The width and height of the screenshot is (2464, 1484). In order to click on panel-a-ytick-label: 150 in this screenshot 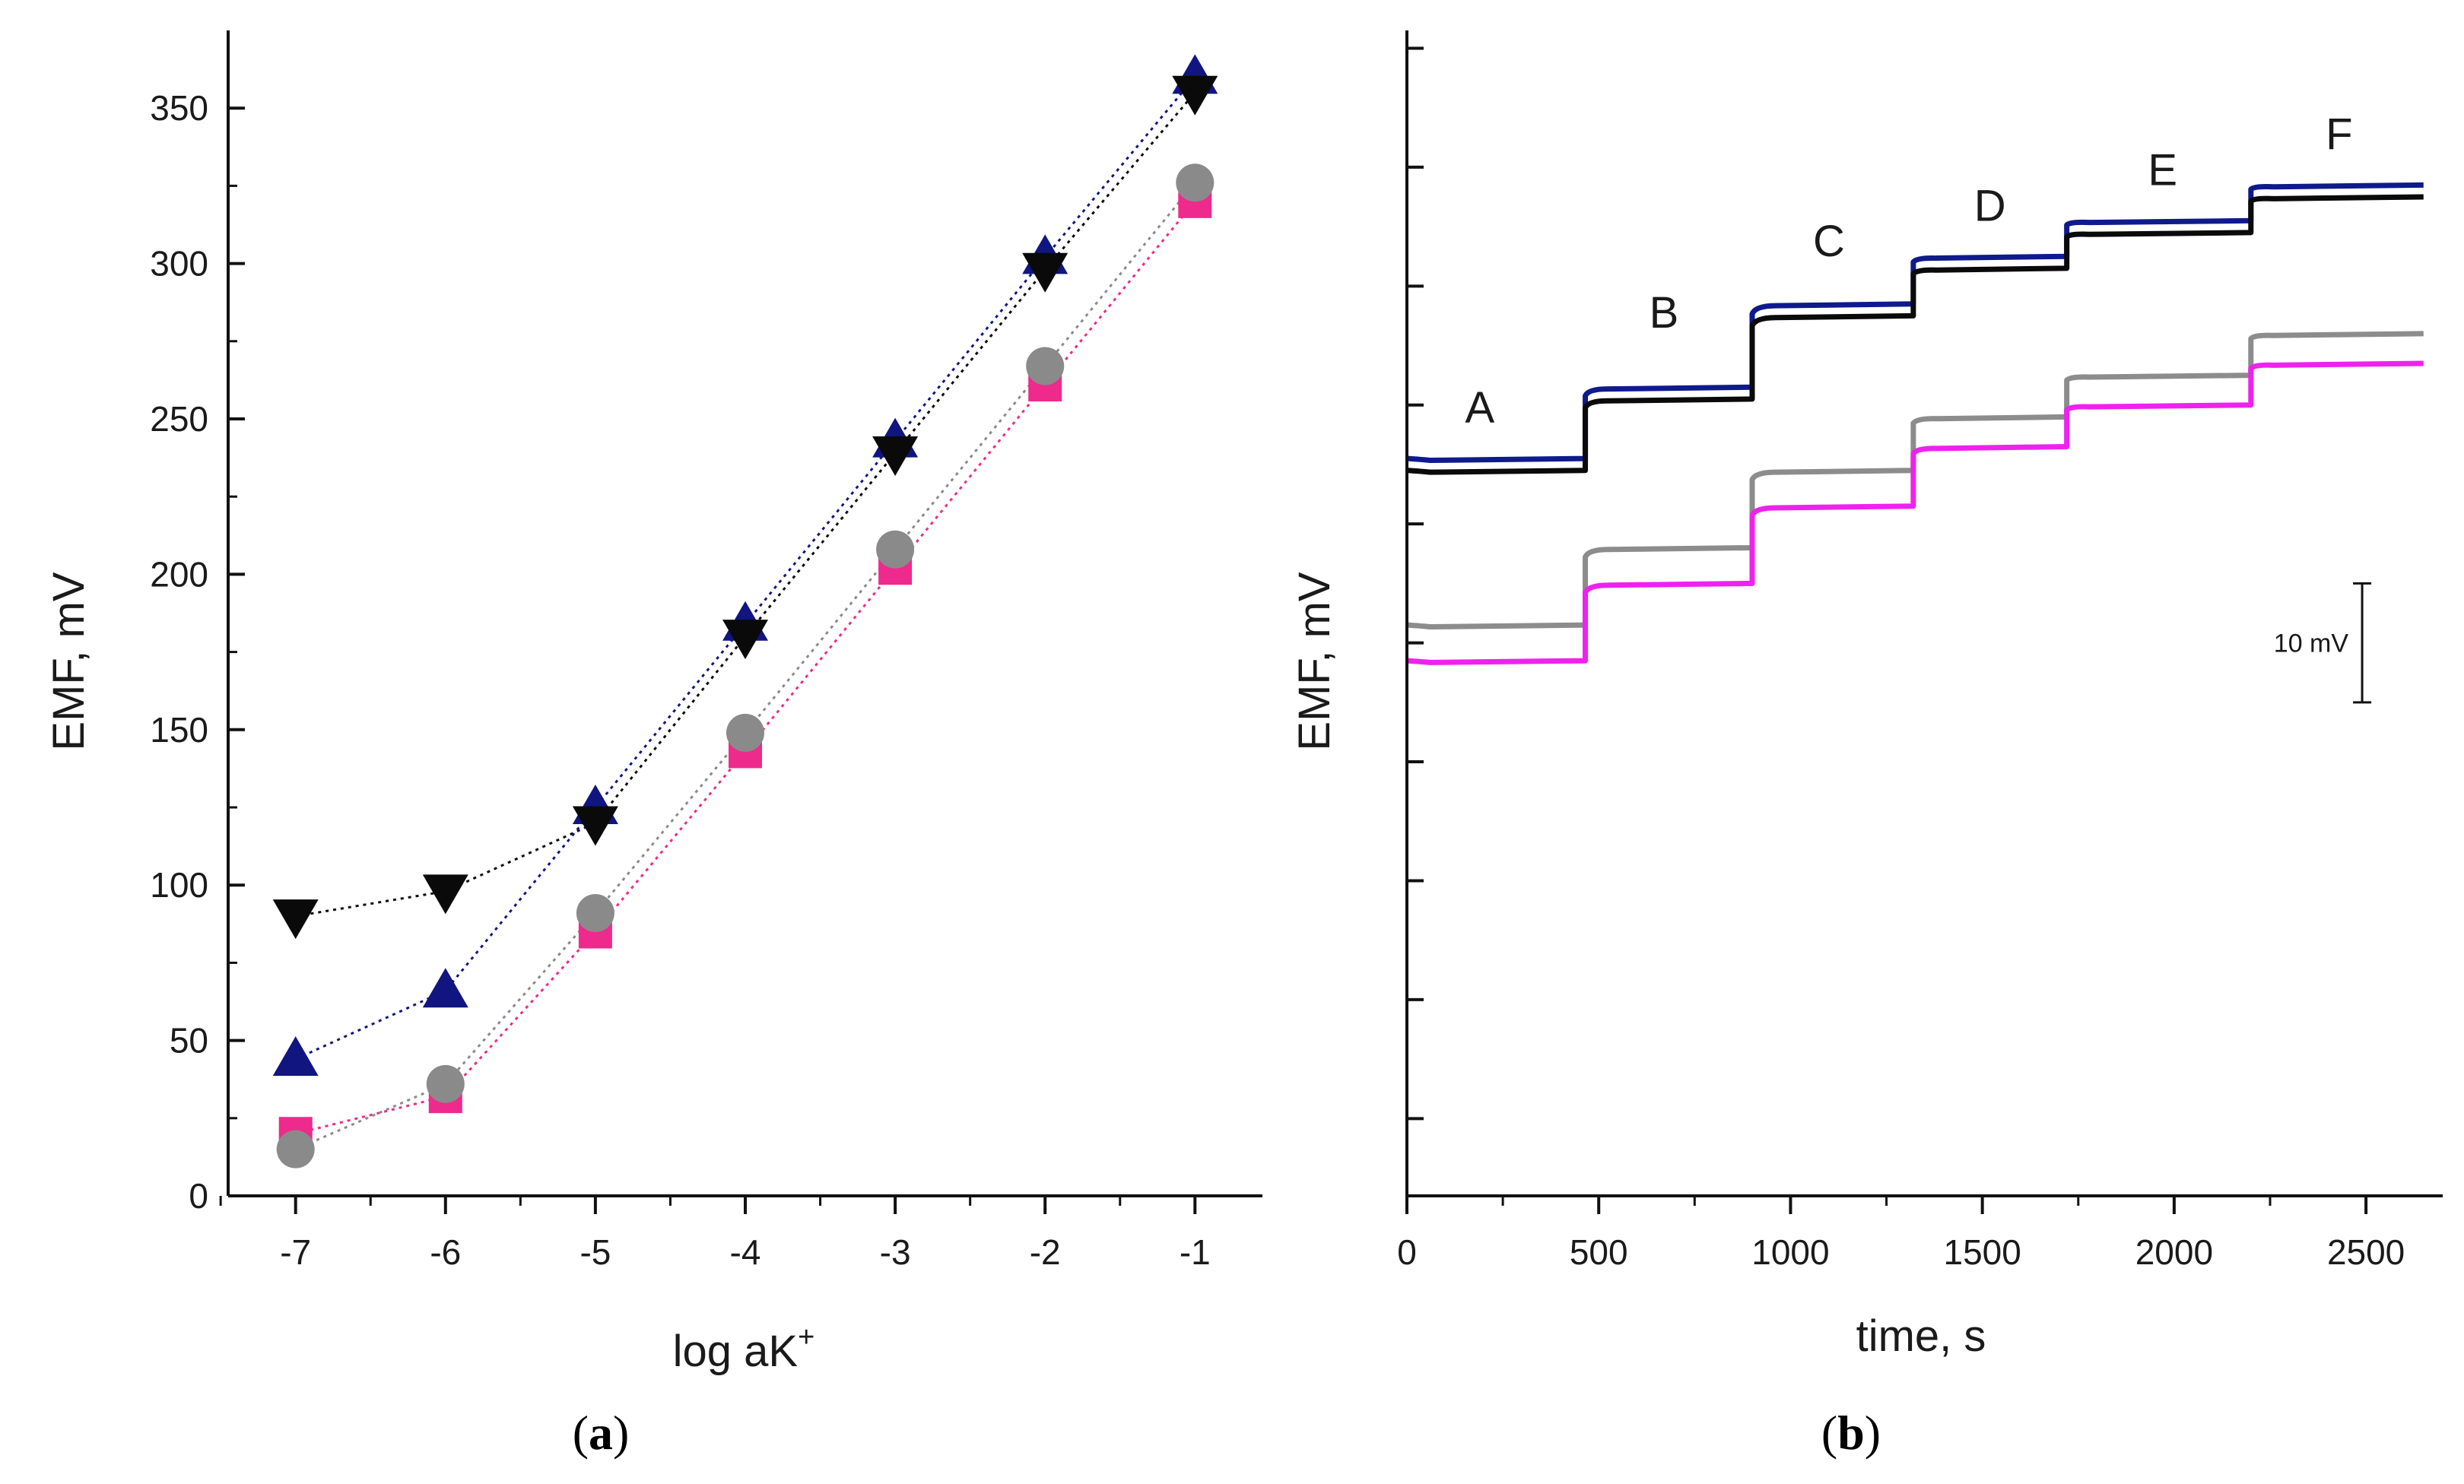, I will do `click(179, 730)`.